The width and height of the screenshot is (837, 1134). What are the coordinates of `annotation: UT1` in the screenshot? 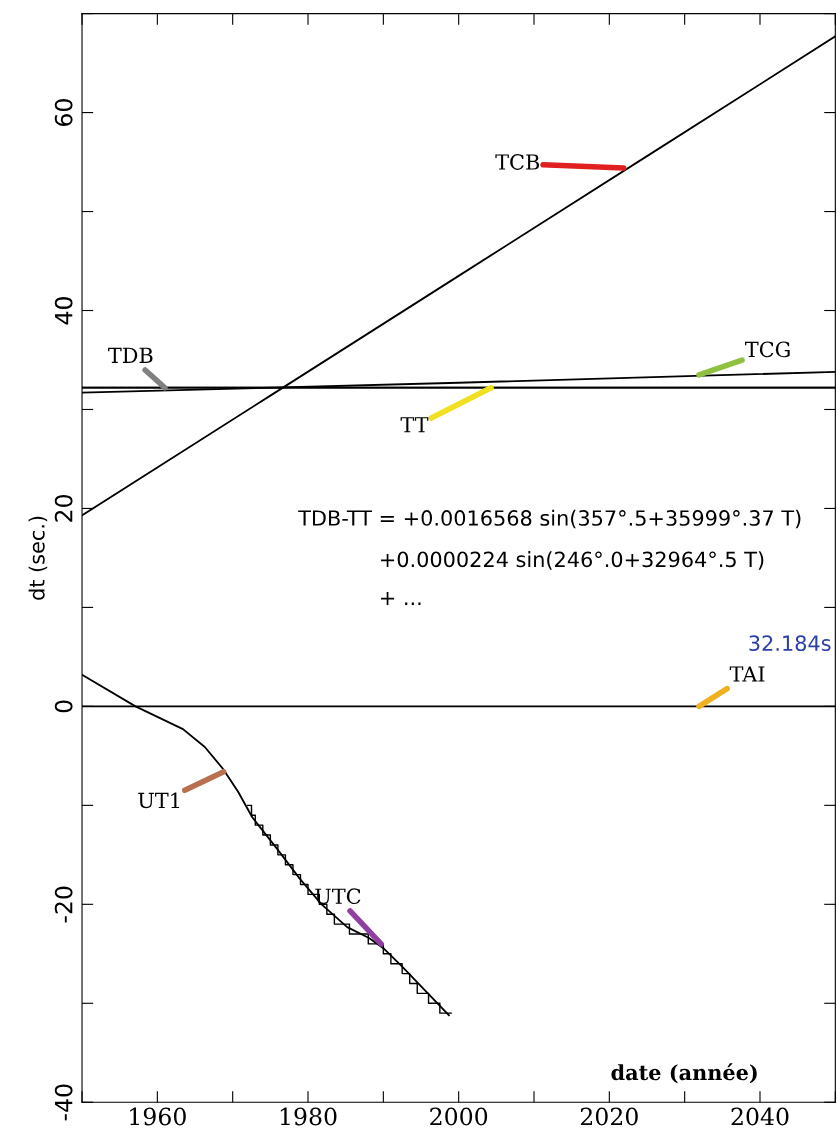 It's located at (159, 800).